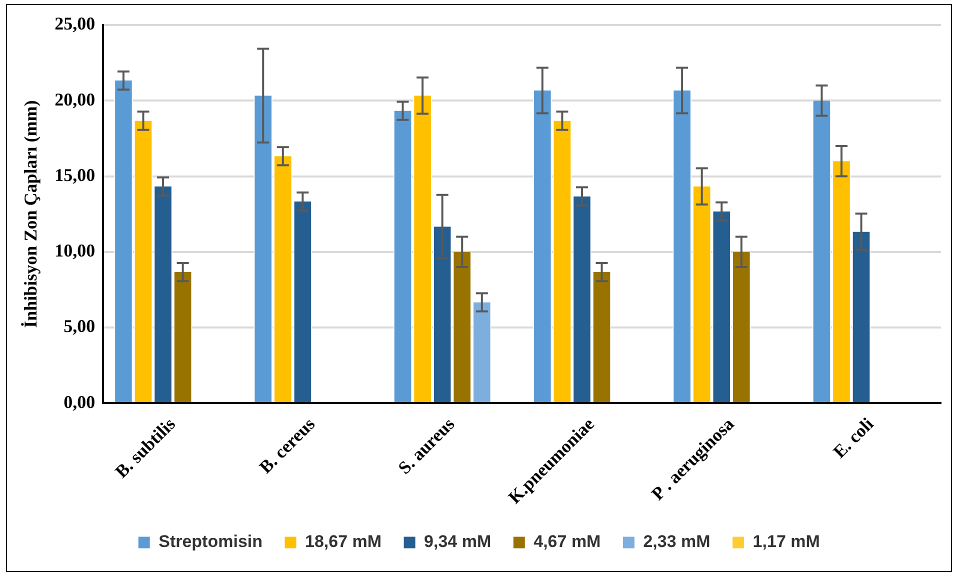 This screenshot has width=960, height=578. I want to click on legend-label: 4,67 mM, so click(567, 542).